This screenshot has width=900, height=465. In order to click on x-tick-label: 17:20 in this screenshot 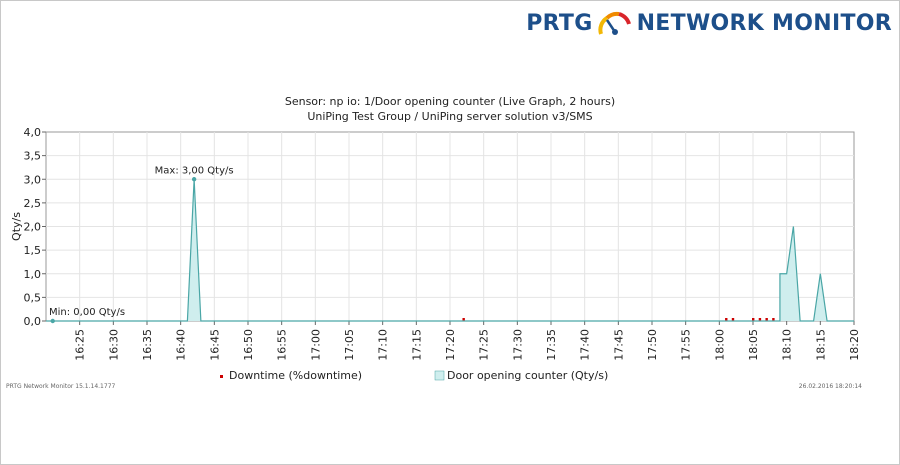, I will do `click(450, 345)`.